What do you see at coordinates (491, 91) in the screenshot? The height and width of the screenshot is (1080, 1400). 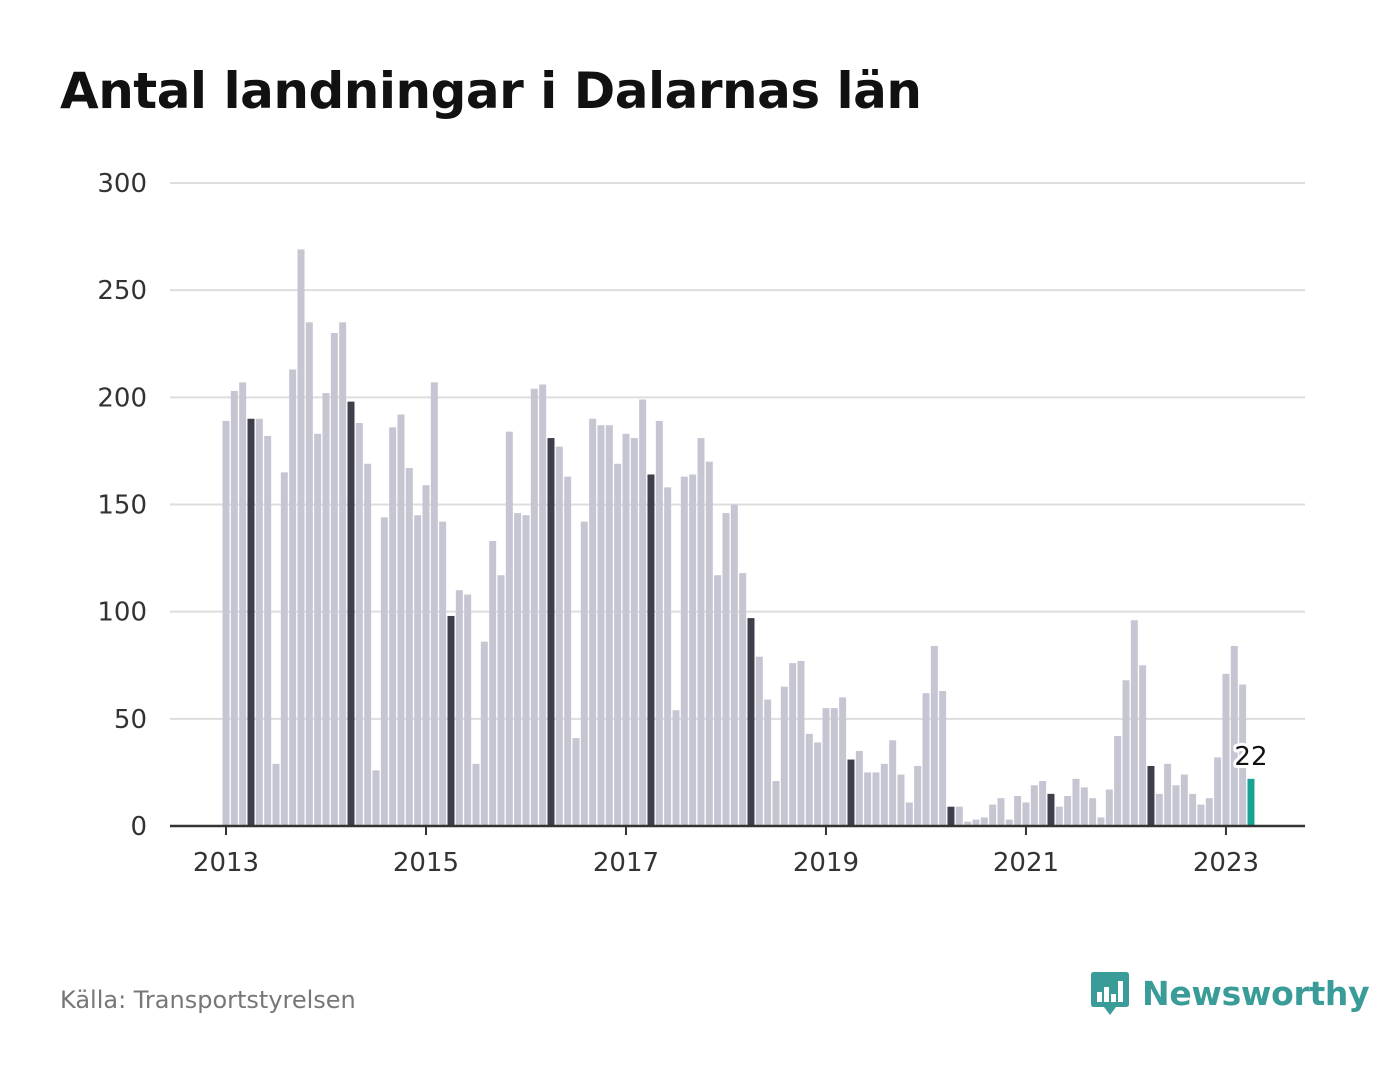 I see `chart-title: Antal landningar i Dalarnas län` at bounding box center [491, 91].